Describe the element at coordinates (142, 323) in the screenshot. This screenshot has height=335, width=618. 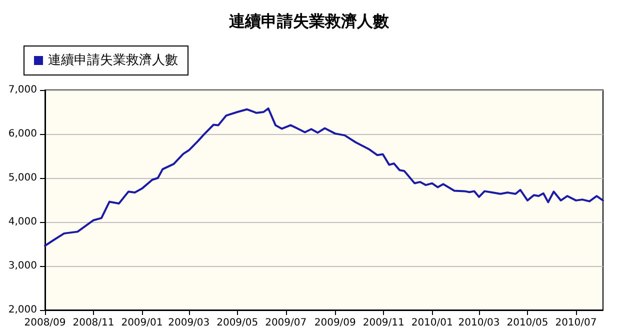
I see `x-tick-label: 2009/01` at that location.